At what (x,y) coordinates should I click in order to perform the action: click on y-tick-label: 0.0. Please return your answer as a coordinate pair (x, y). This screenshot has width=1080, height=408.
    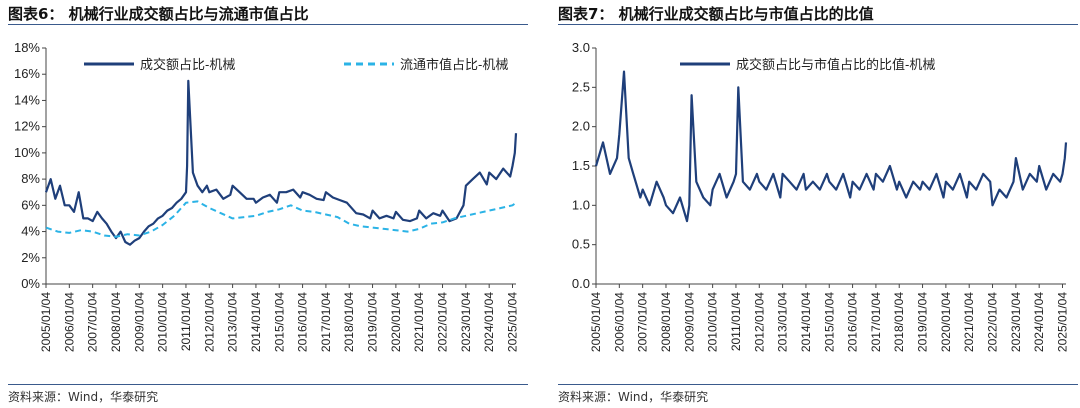
    Looking at the image, I should click on (581, 283).